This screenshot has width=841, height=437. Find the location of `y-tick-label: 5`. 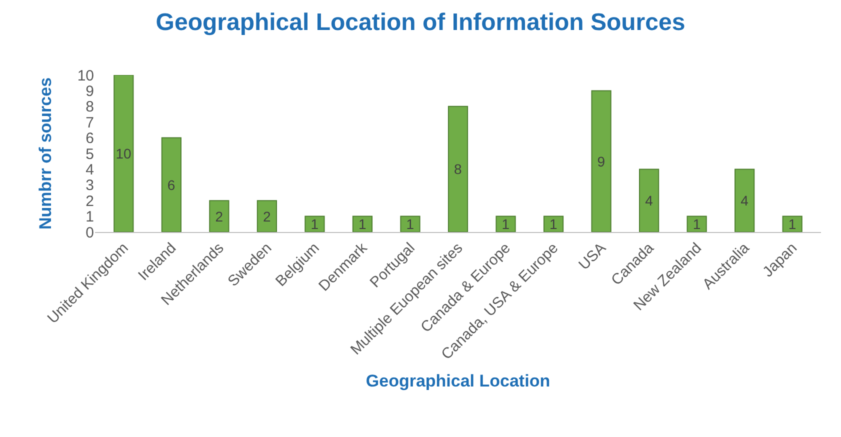

y-tick-label: 5 is located at coordinates (90, 154).